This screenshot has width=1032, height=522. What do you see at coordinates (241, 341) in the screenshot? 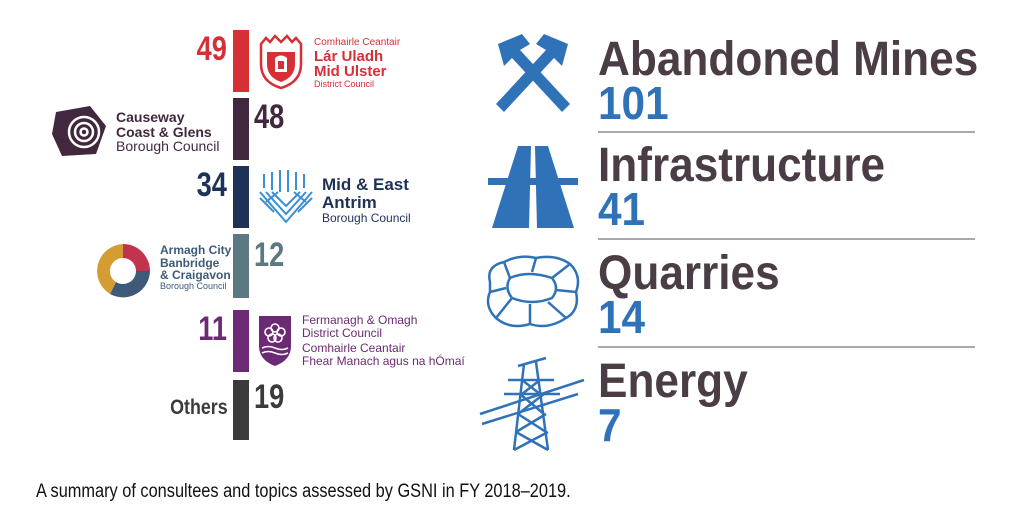
I see `bar-fermanagh-omagh` at bounding box center [241, 341].